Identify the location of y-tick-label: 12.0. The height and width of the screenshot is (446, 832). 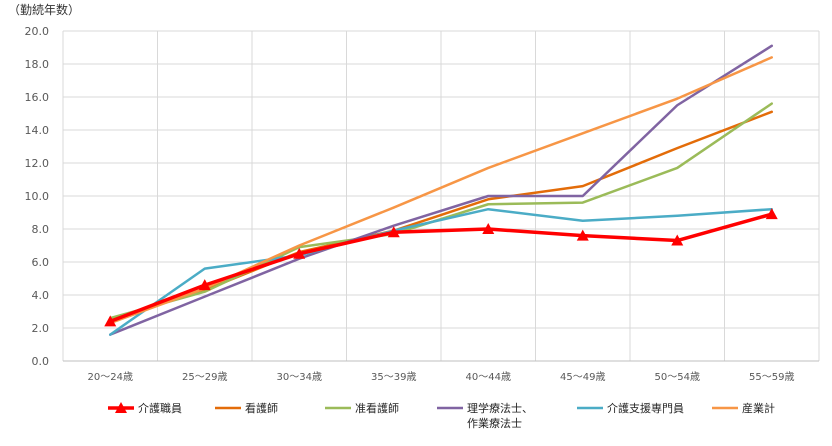
(37, 163).